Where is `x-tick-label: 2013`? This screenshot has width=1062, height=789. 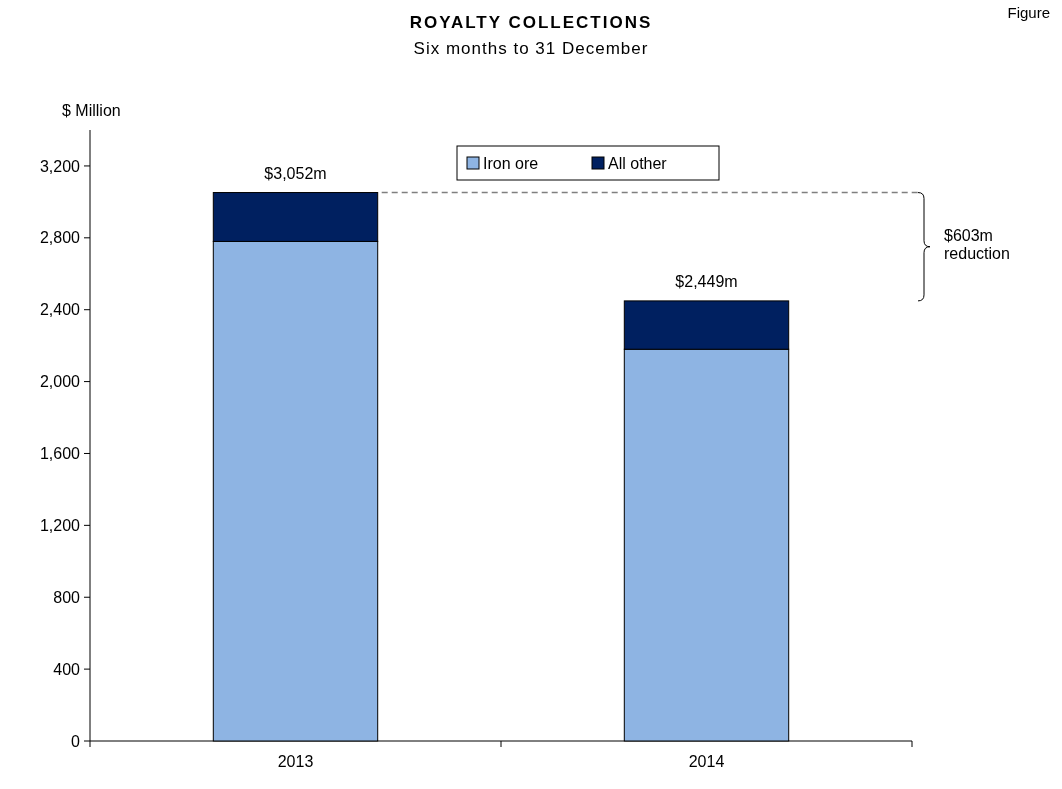
x-tick-label: 2013 is located at coordinates (295, 761).